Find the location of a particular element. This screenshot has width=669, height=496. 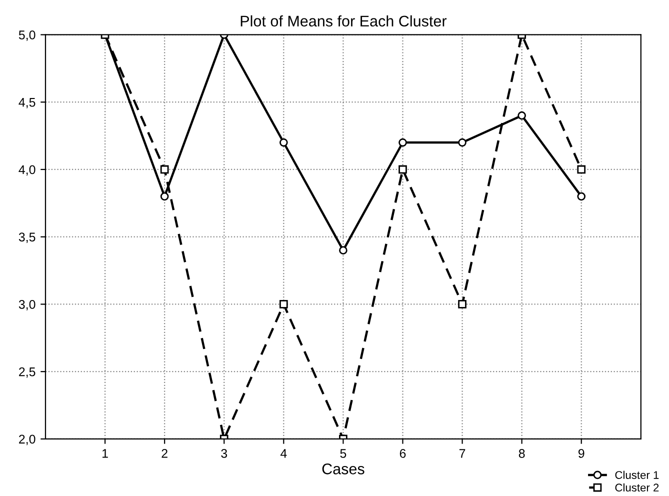

legend-label: Cluster 2 is located at coordinates (637, 487).